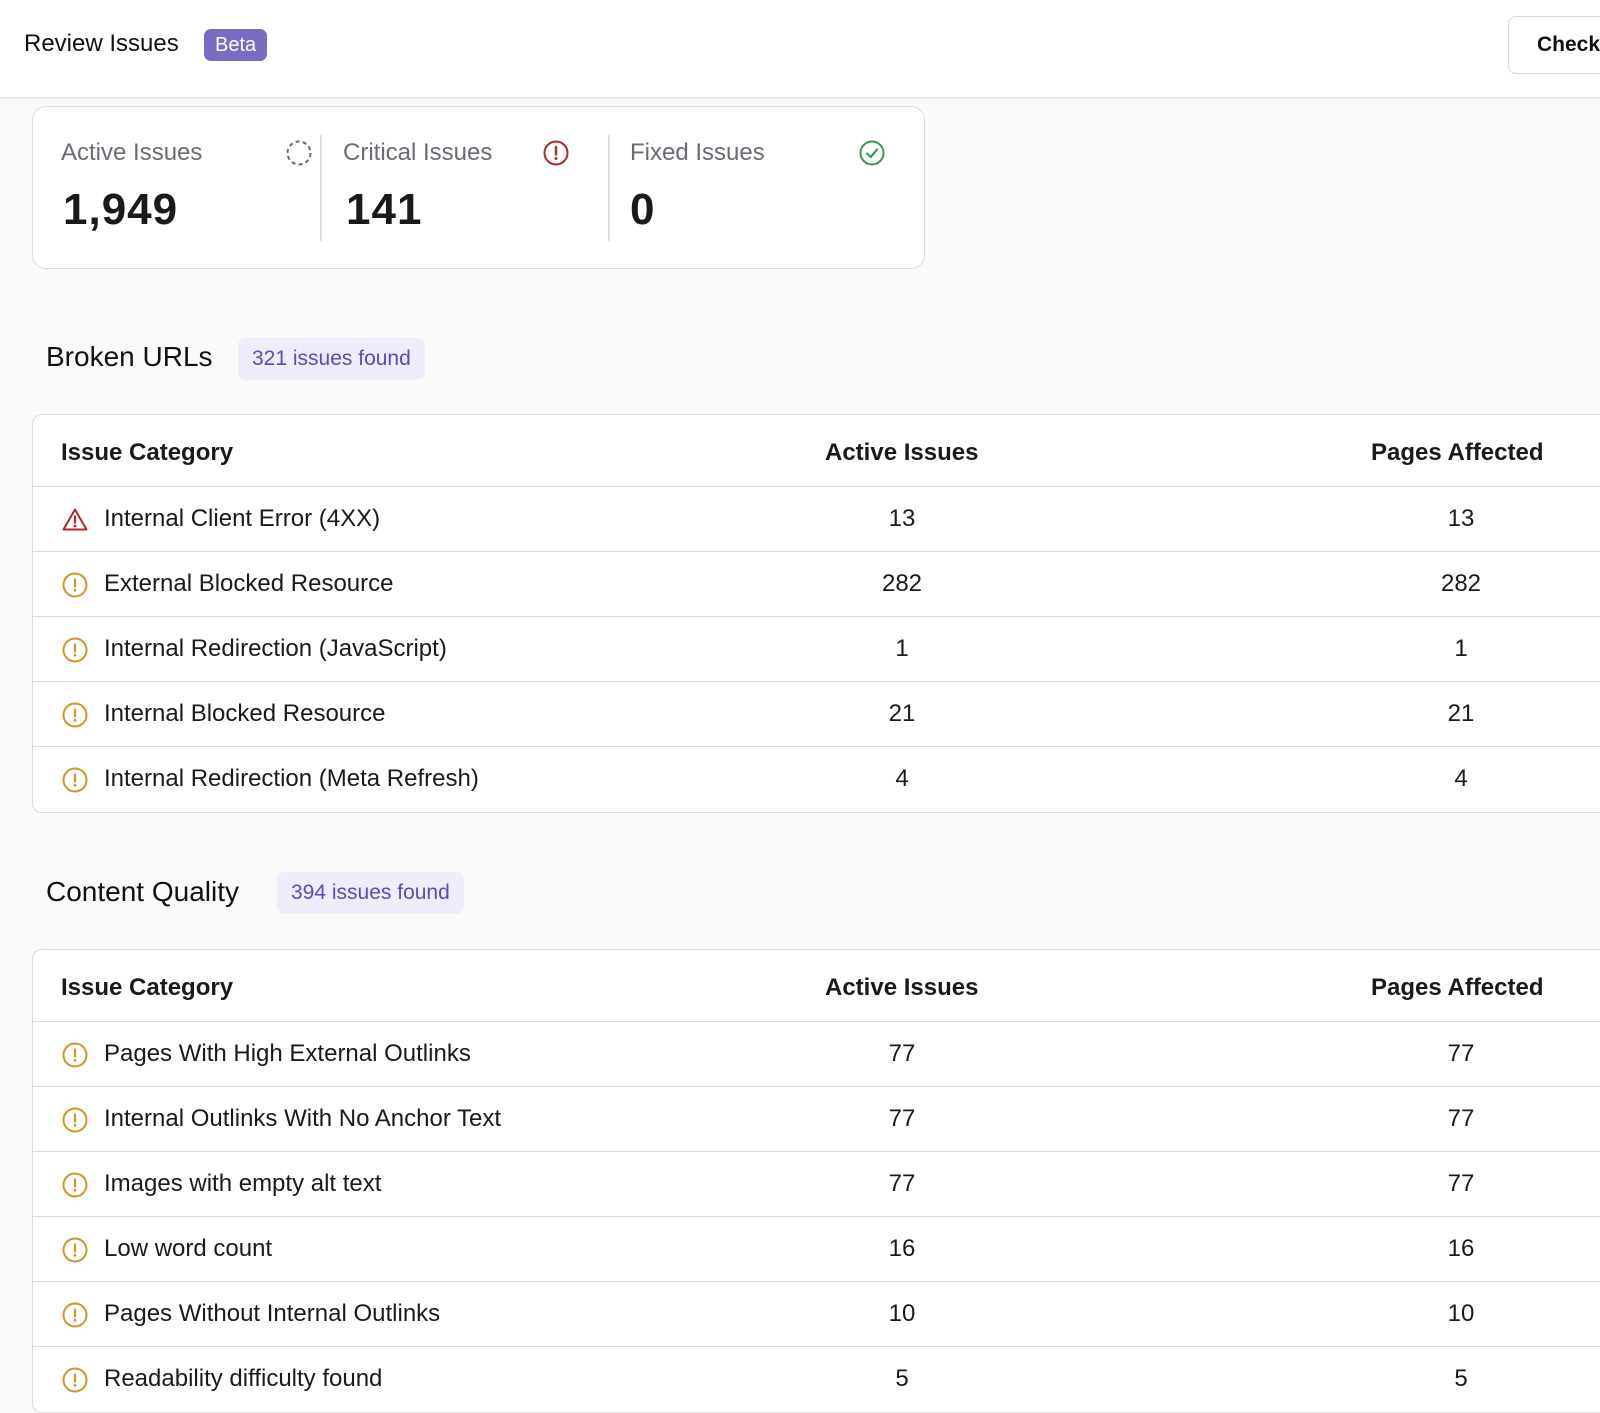  What do you see at coordinates (303, 1118) in the screenshot?
I see `issue-category-name: Internal Outlinks With No Anchor Text` at bounding box center [303, 1118].